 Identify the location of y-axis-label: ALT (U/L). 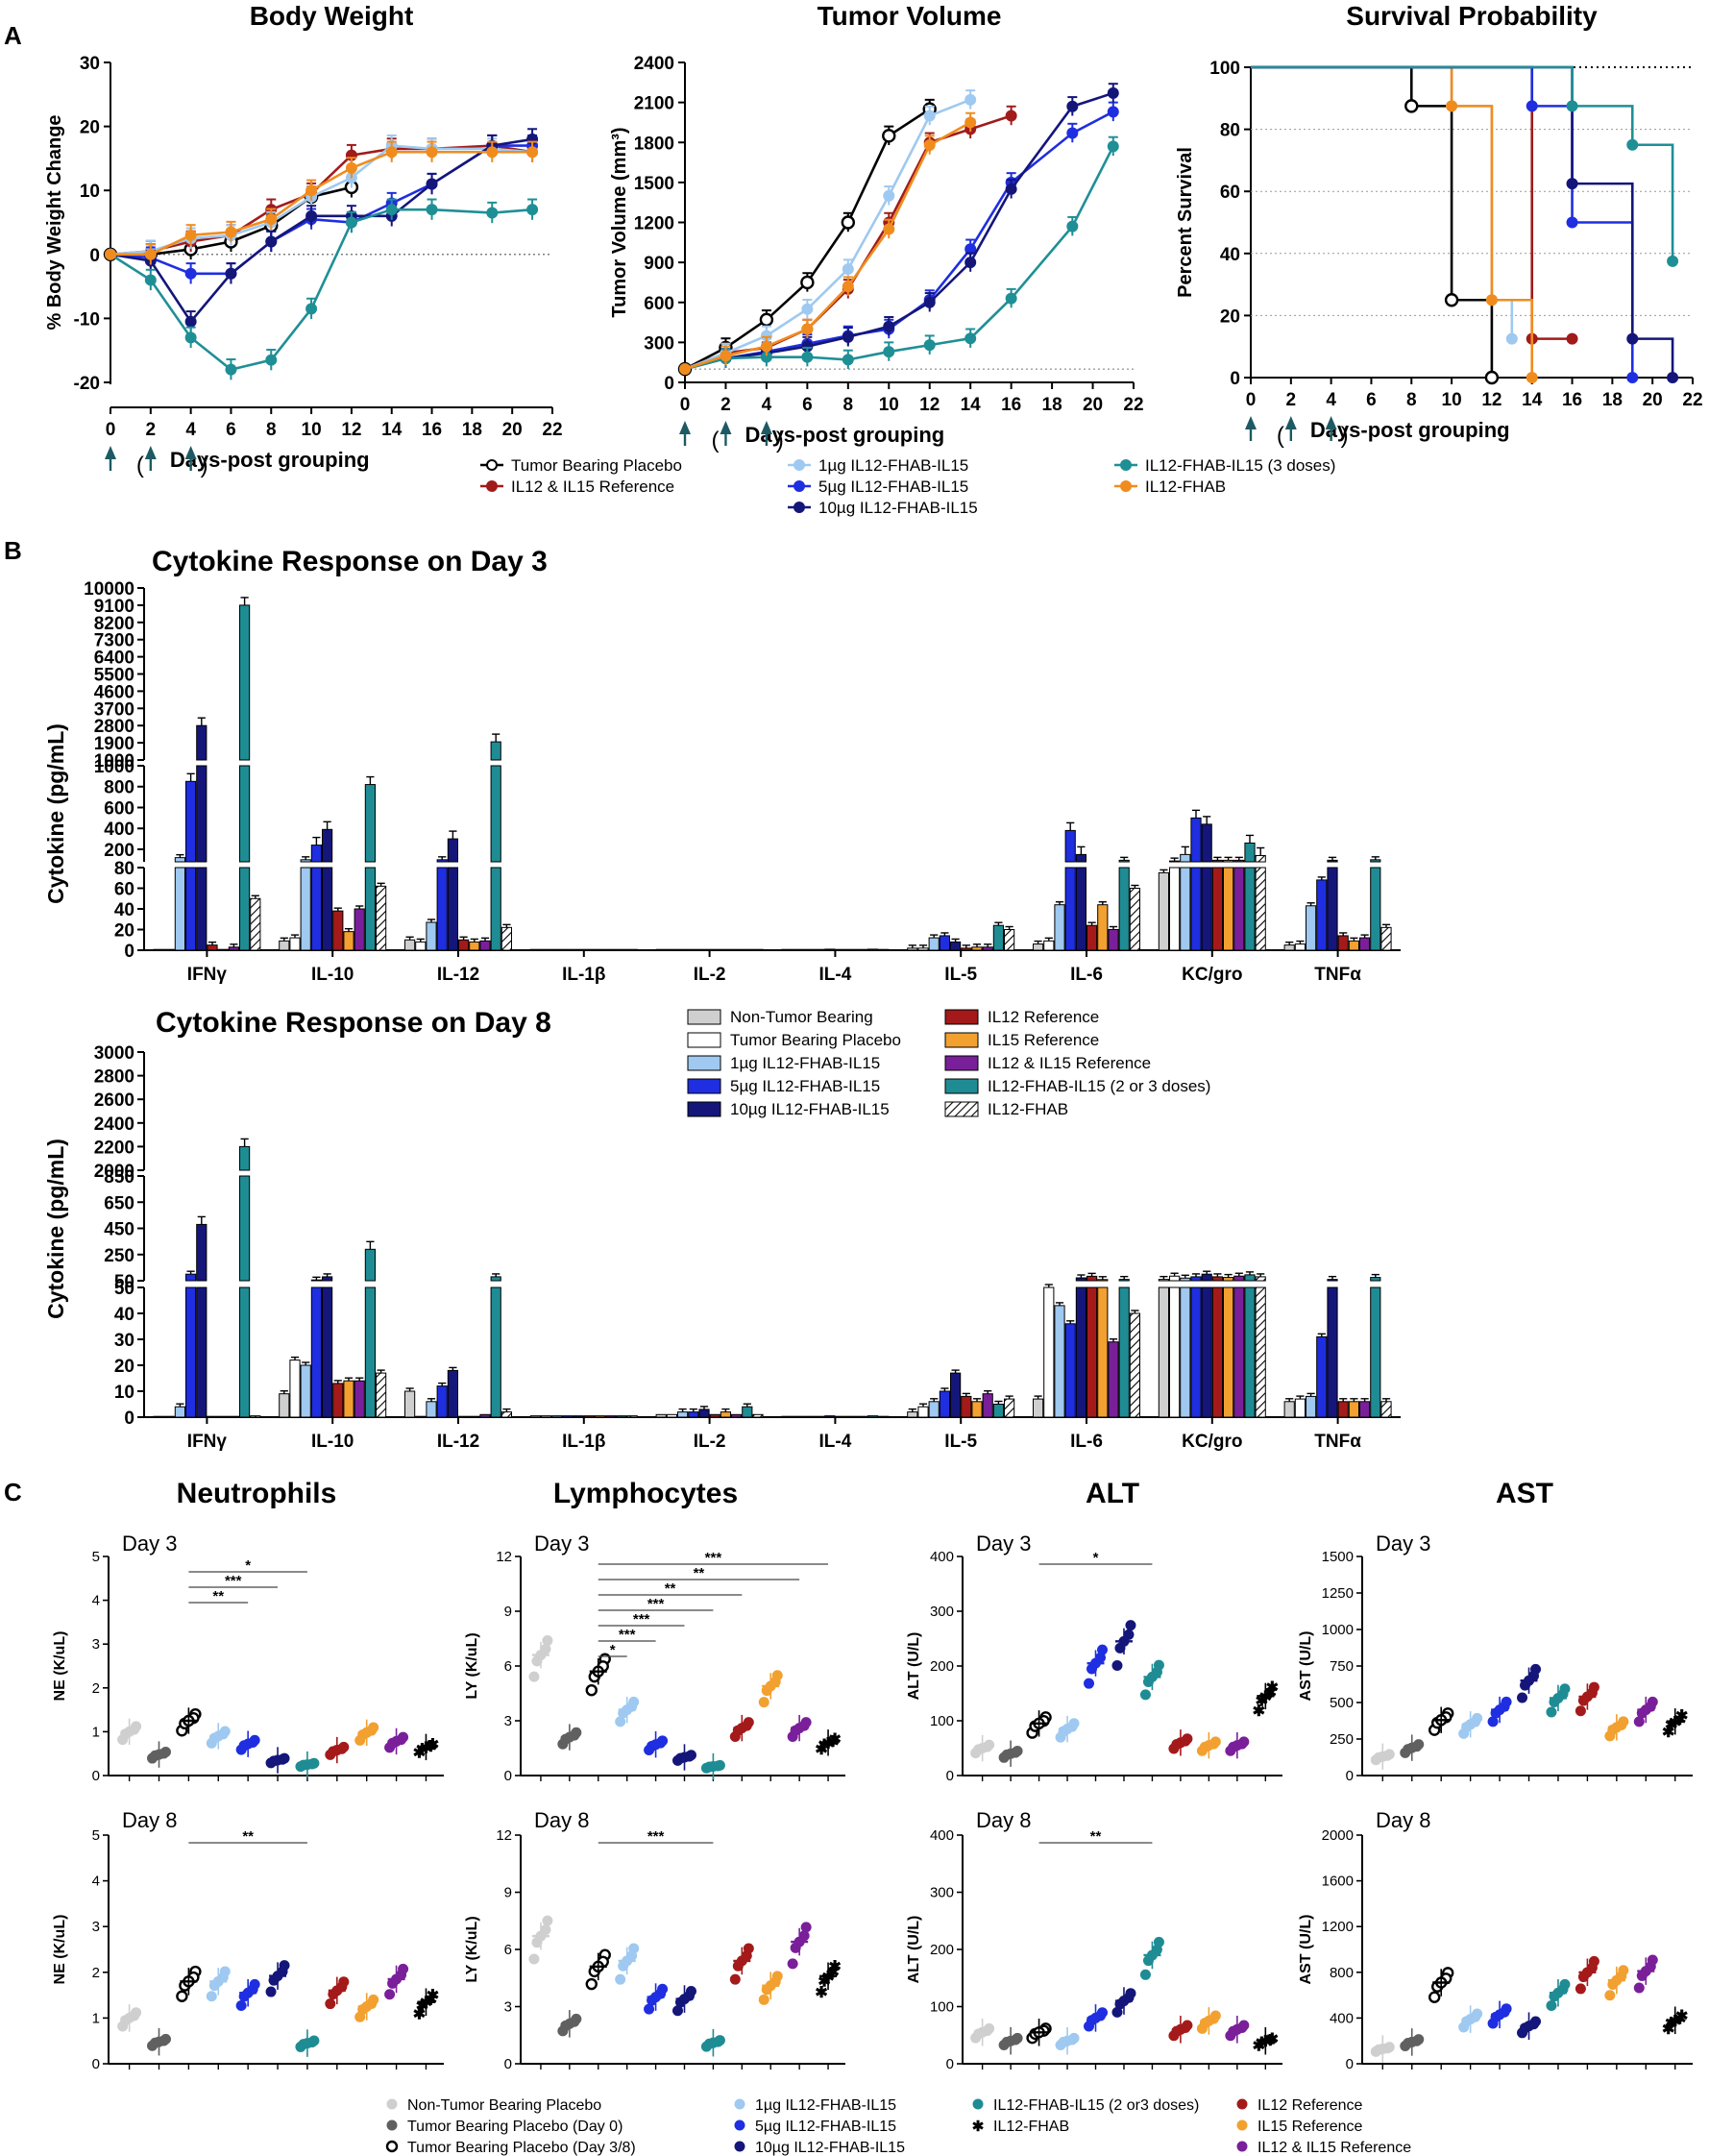
(914, 1666).